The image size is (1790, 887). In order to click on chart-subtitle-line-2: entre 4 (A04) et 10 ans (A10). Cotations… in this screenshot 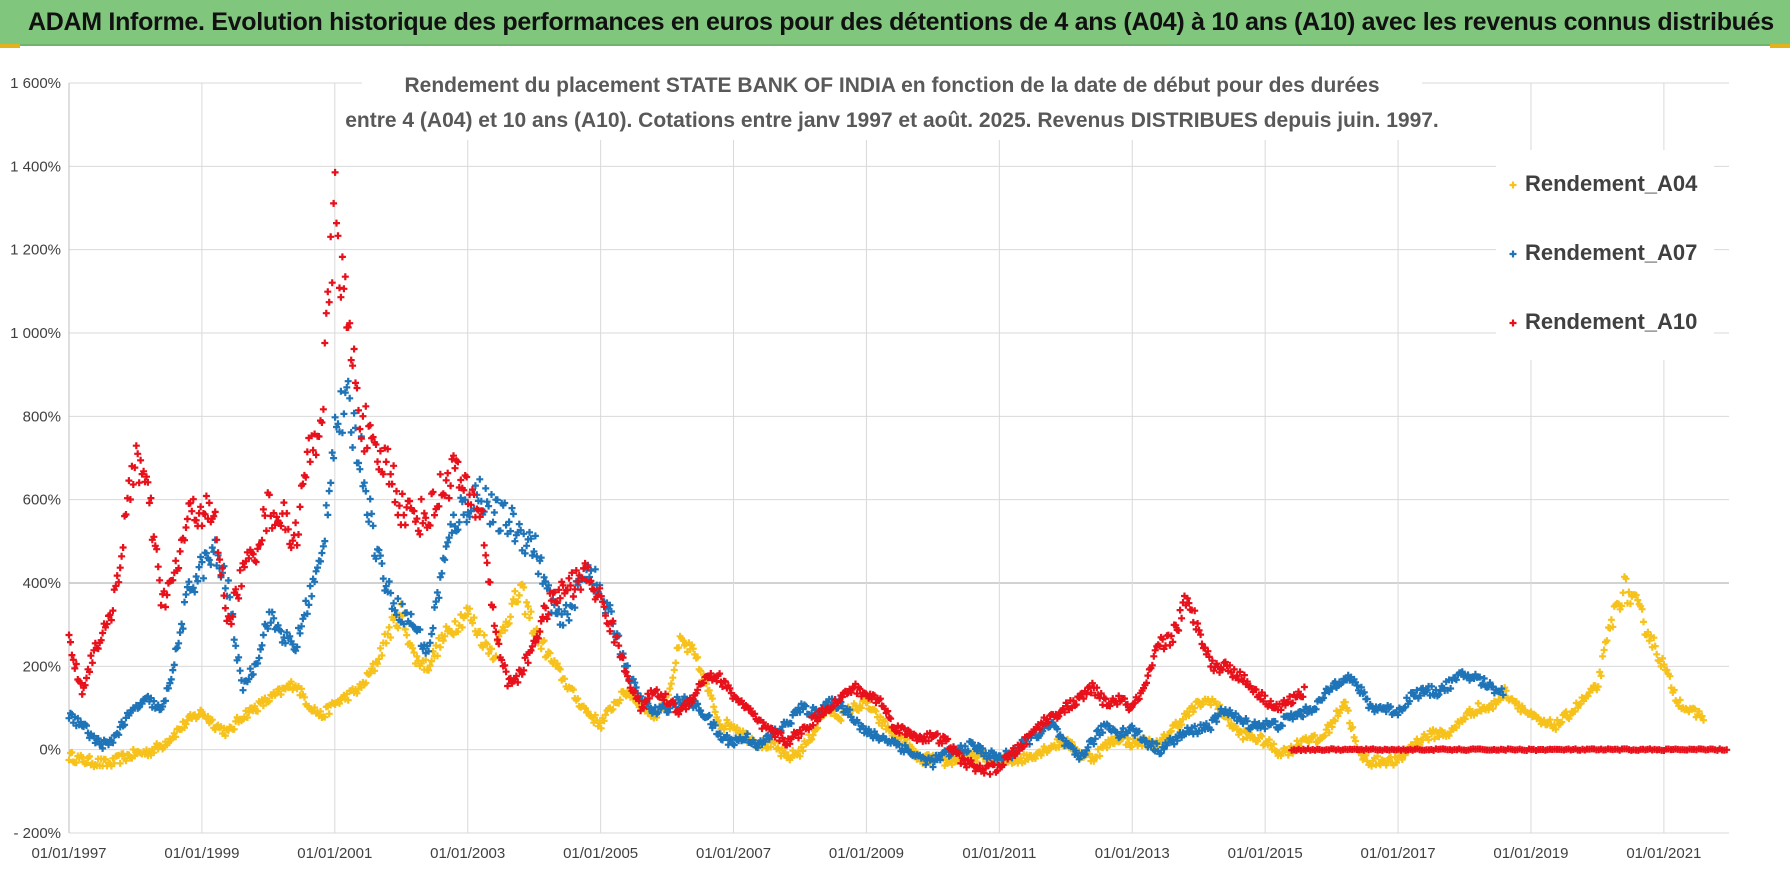, I will do `click(892, 120)`.